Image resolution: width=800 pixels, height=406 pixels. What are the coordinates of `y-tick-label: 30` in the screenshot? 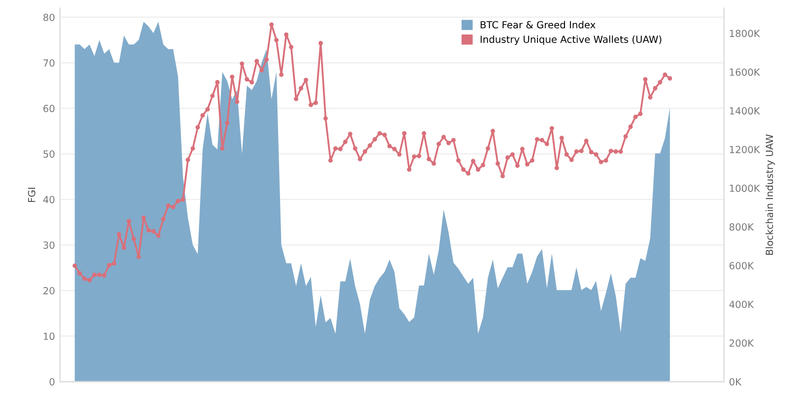 It's located at (49, 245).